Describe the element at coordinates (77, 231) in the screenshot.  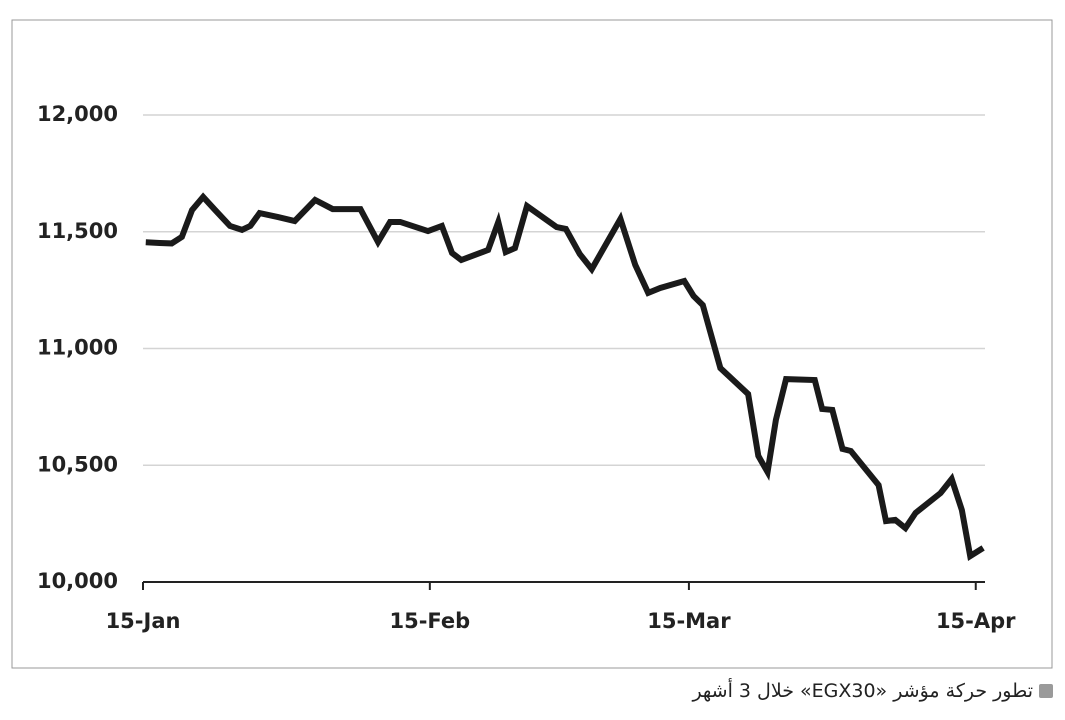
I see `y-tick-label: 11,500` at that location.